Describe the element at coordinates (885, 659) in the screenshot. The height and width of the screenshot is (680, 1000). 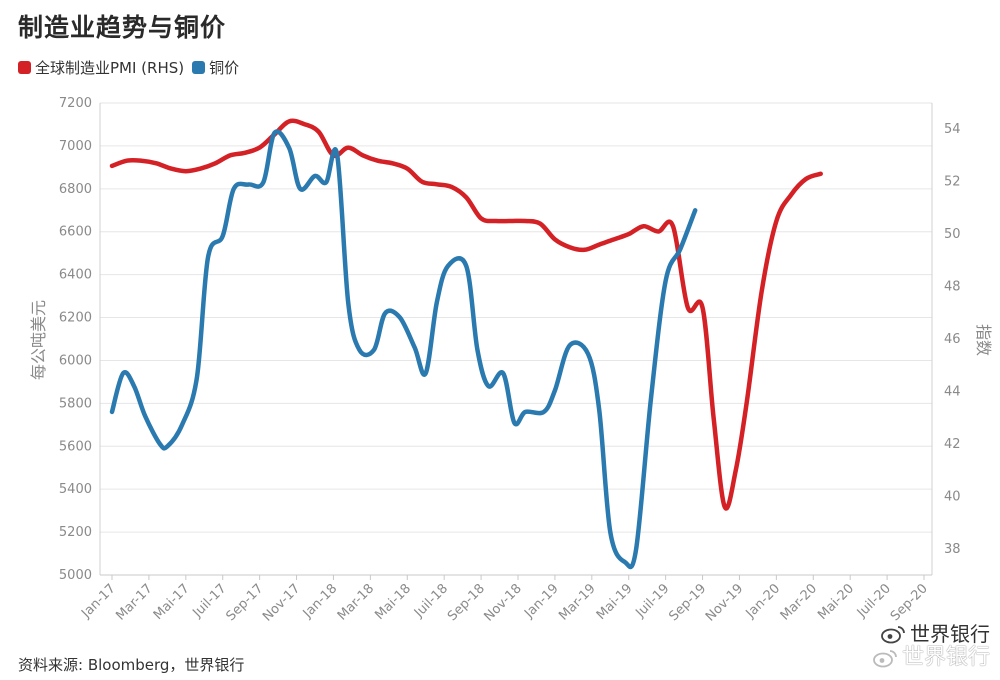
I see `weibo-logo-icon-faint` at that location.